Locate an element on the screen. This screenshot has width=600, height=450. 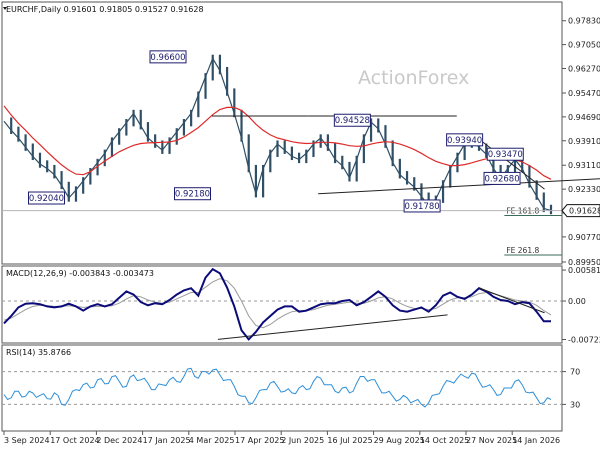
price-y-tick-label: 0.97830 is located at coordinates (584, 21).